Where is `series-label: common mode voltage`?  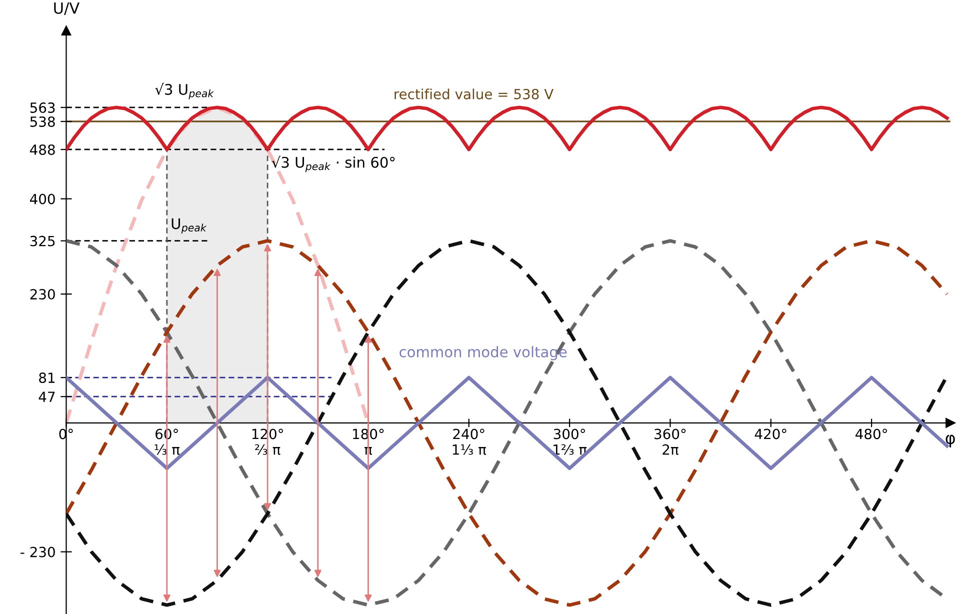 series-label: common mode voltage is located at coordinates (483, 353).